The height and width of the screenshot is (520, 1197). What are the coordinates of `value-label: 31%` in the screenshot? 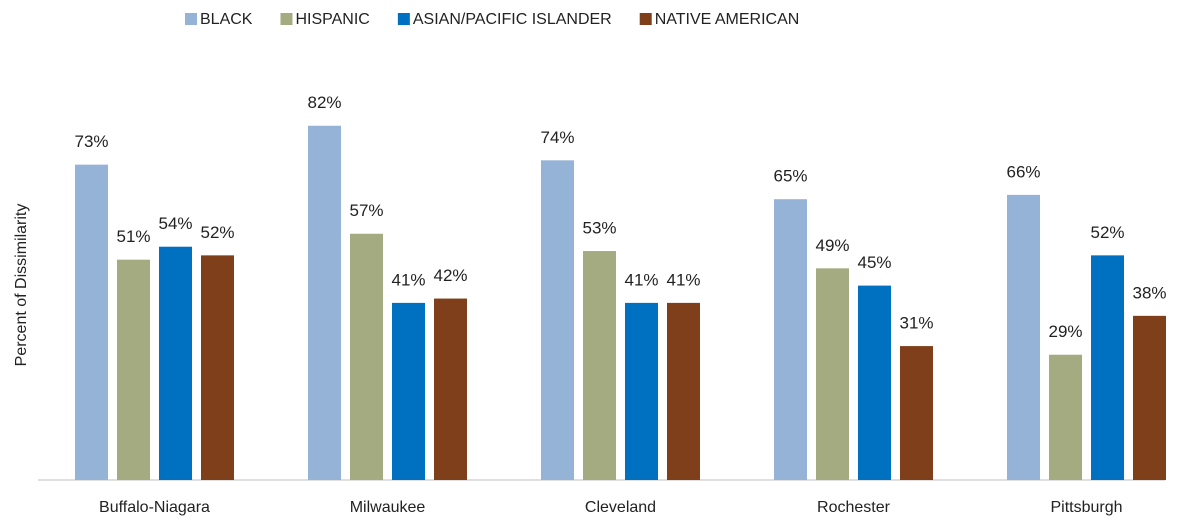 It's located at (916, 323).